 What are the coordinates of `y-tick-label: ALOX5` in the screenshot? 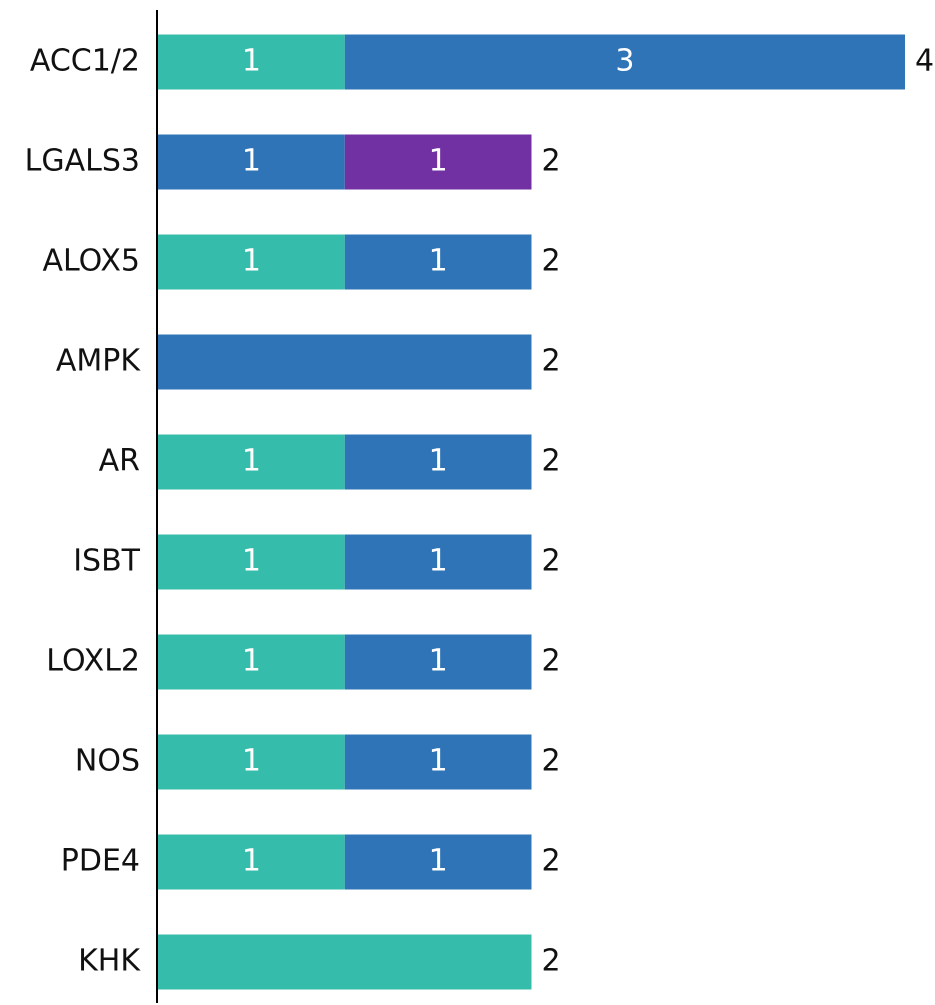 It's located at (92, 261).